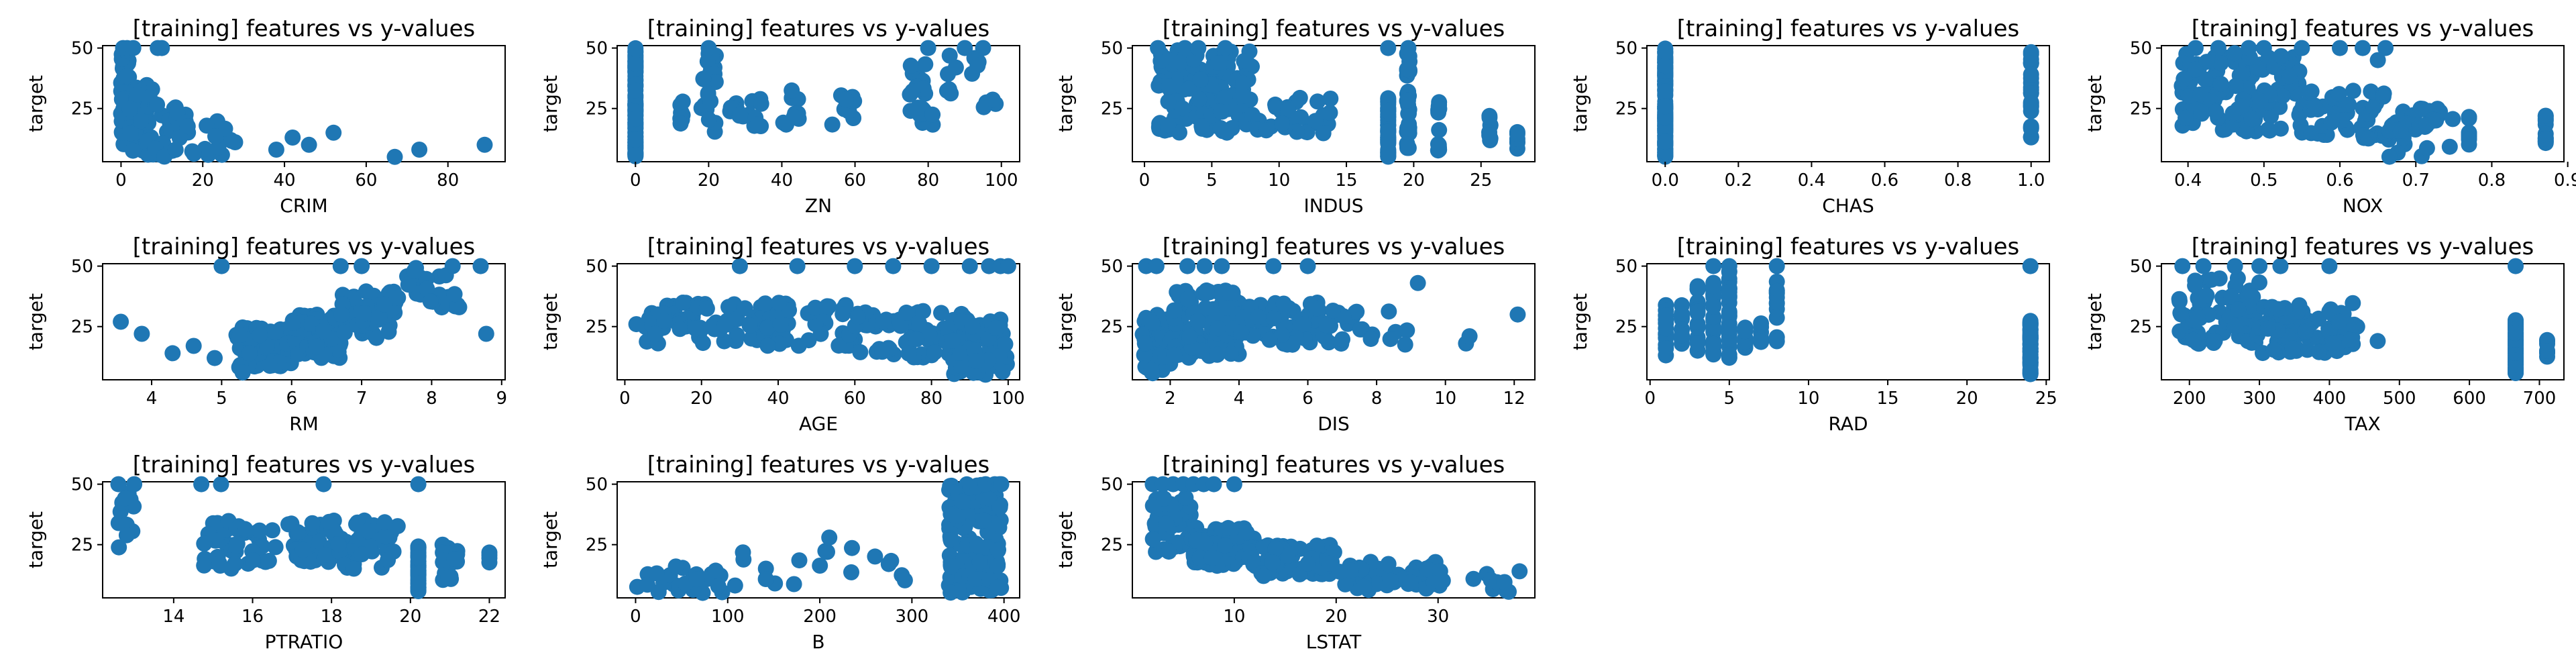 Image resolution: width=2576 pixels, height=671 pixels. Describe the element at coordinates (1333, 206) in the screenshot. I see `x-axis-label: INDUS` at that location.